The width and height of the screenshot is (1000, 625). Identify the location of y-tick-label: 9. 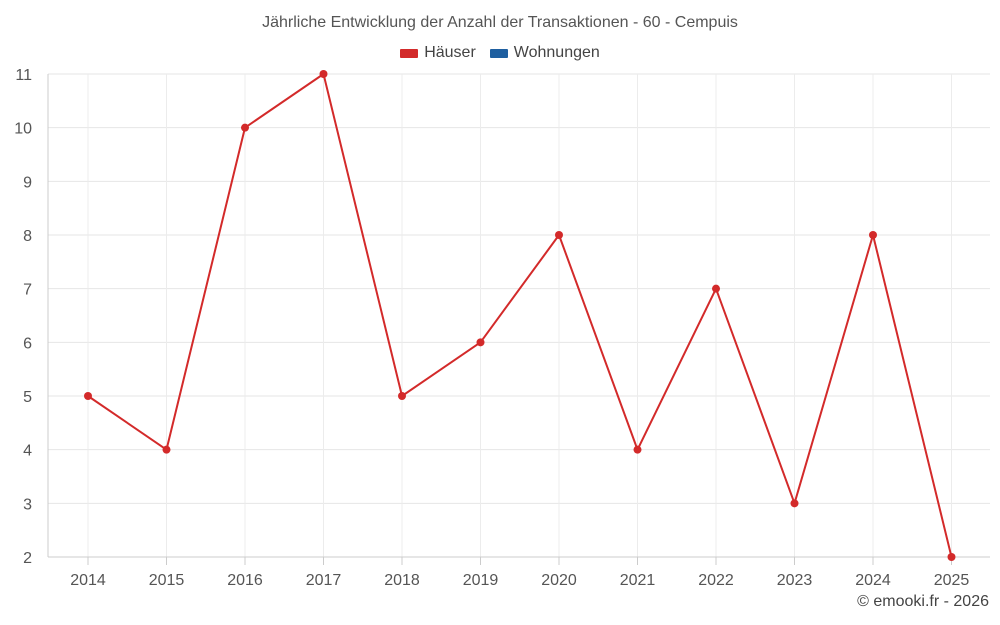
(27, 182).